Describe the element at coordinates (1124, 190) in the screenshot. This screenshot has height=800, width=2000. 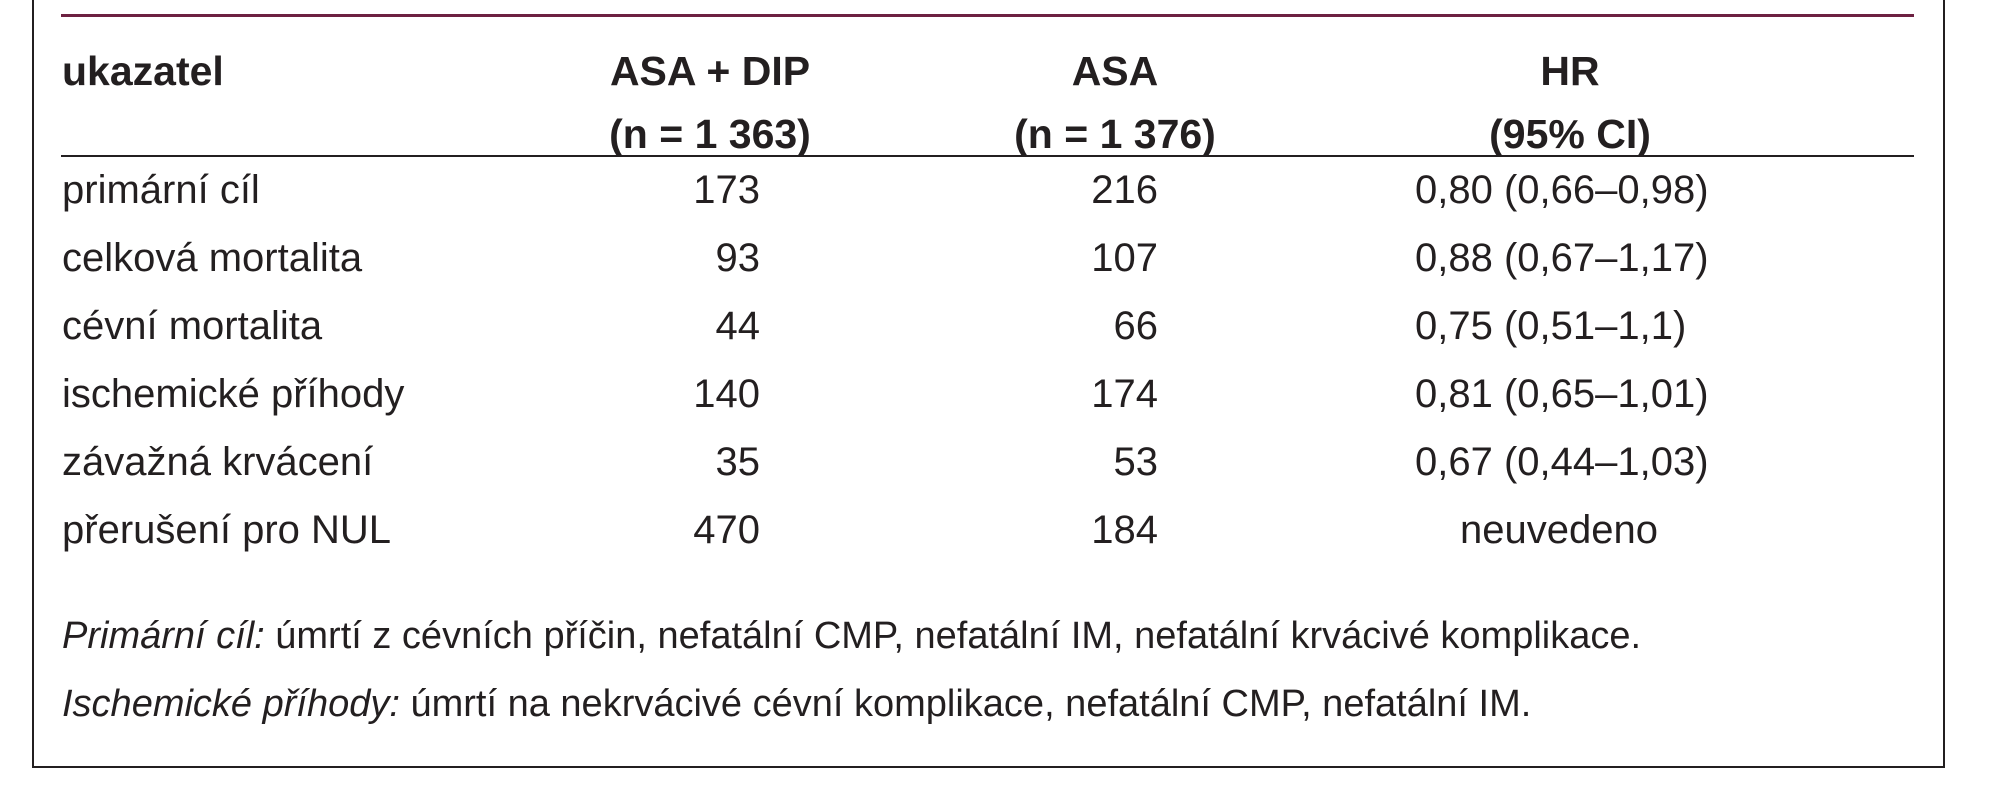
I see `row-asa: 216` at that location.